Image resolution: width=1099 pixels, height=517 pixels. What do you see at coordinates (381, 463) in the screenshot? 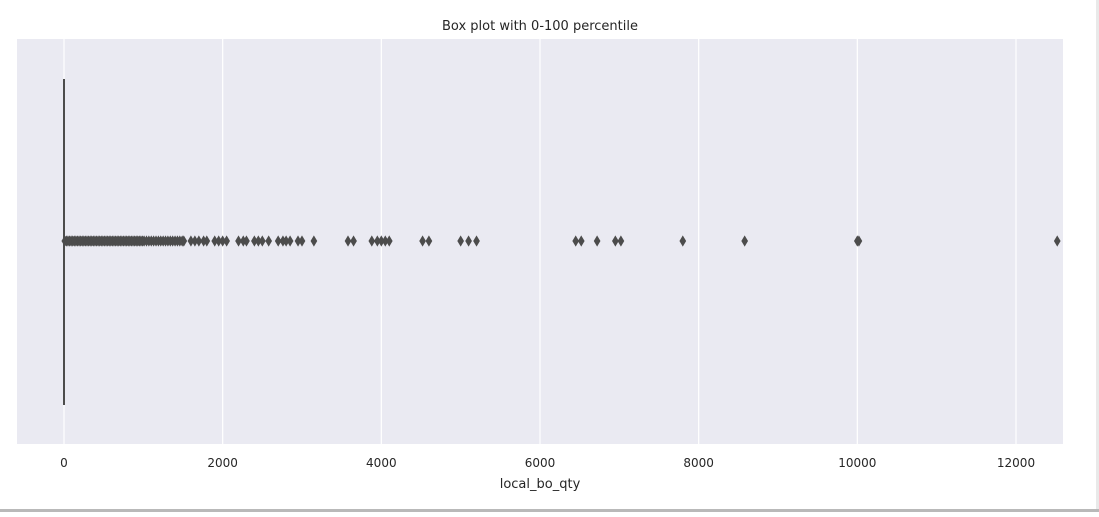
I see `x-tick-label: 4000` at bounding box center [381, 463].